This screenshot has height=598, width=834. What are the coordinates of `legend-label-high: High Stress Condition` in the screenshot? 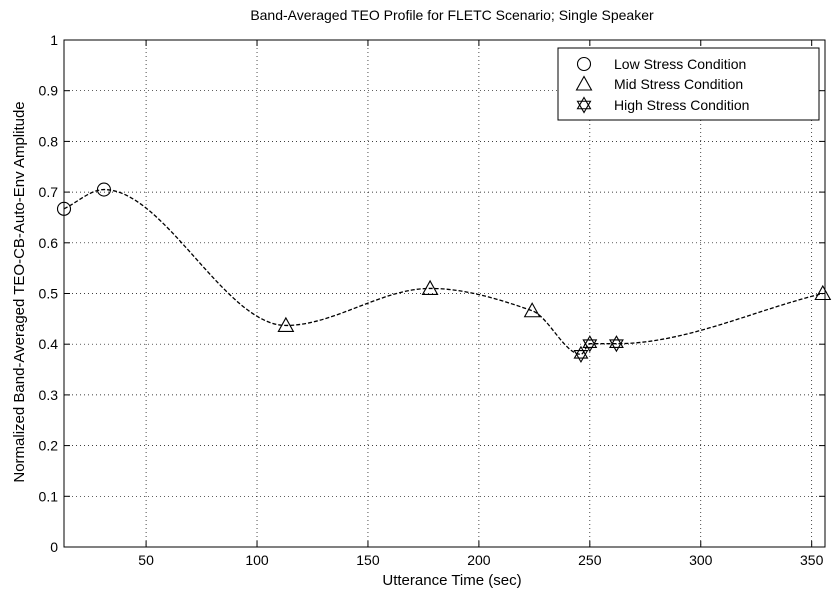 It's located at (681, 105).